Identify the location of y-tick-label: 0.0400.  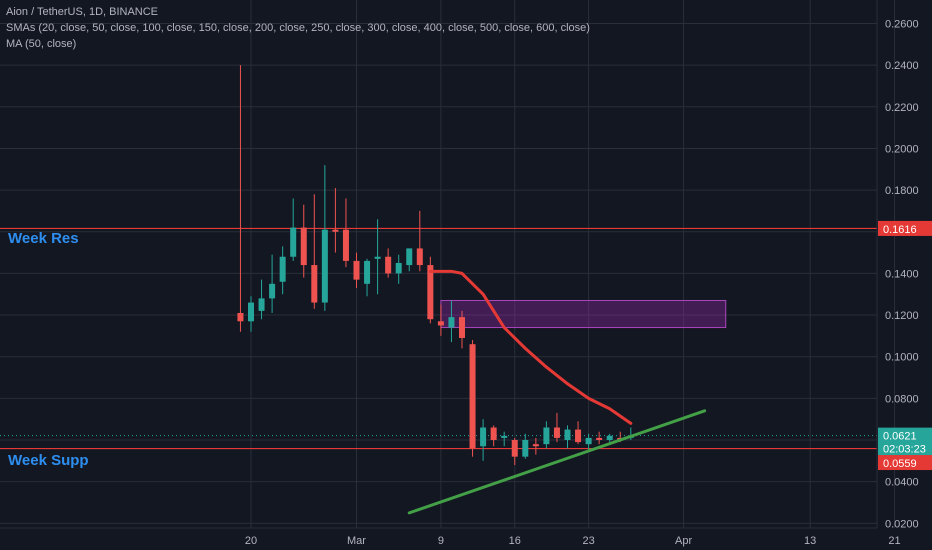
(902, 483).